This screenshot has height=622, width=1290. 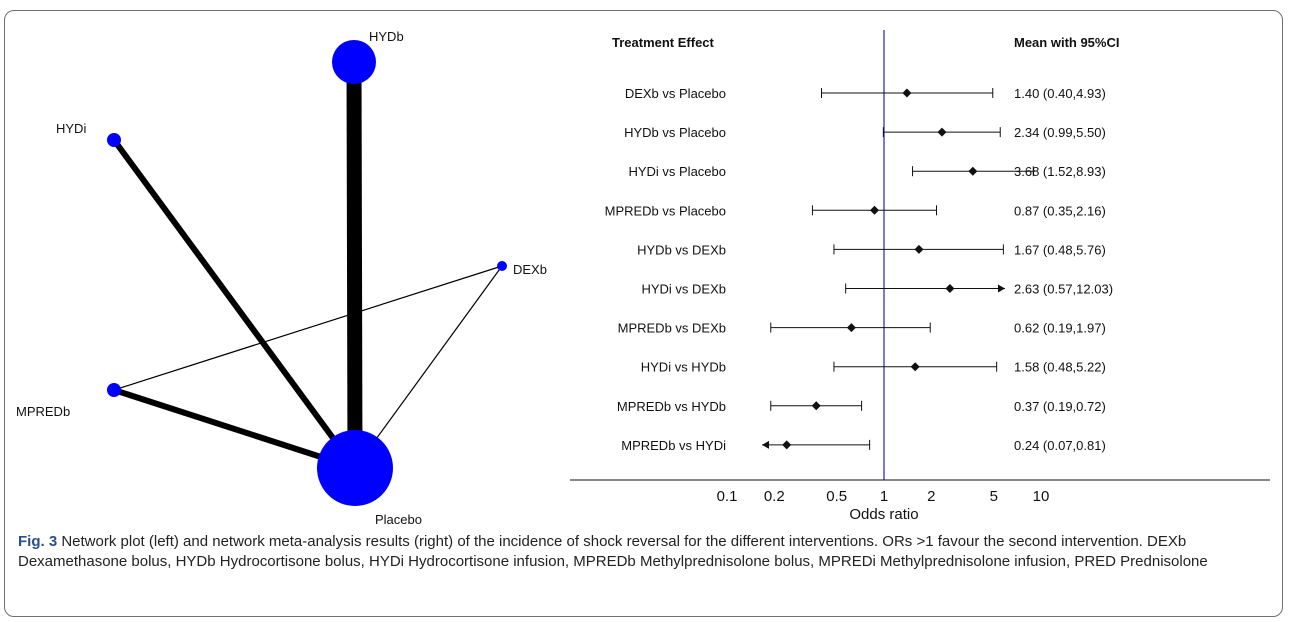 What do you see at coordinates (354, 62) in the screenshot?
I see `network-node-hydb` at bounding box center [354, 62].